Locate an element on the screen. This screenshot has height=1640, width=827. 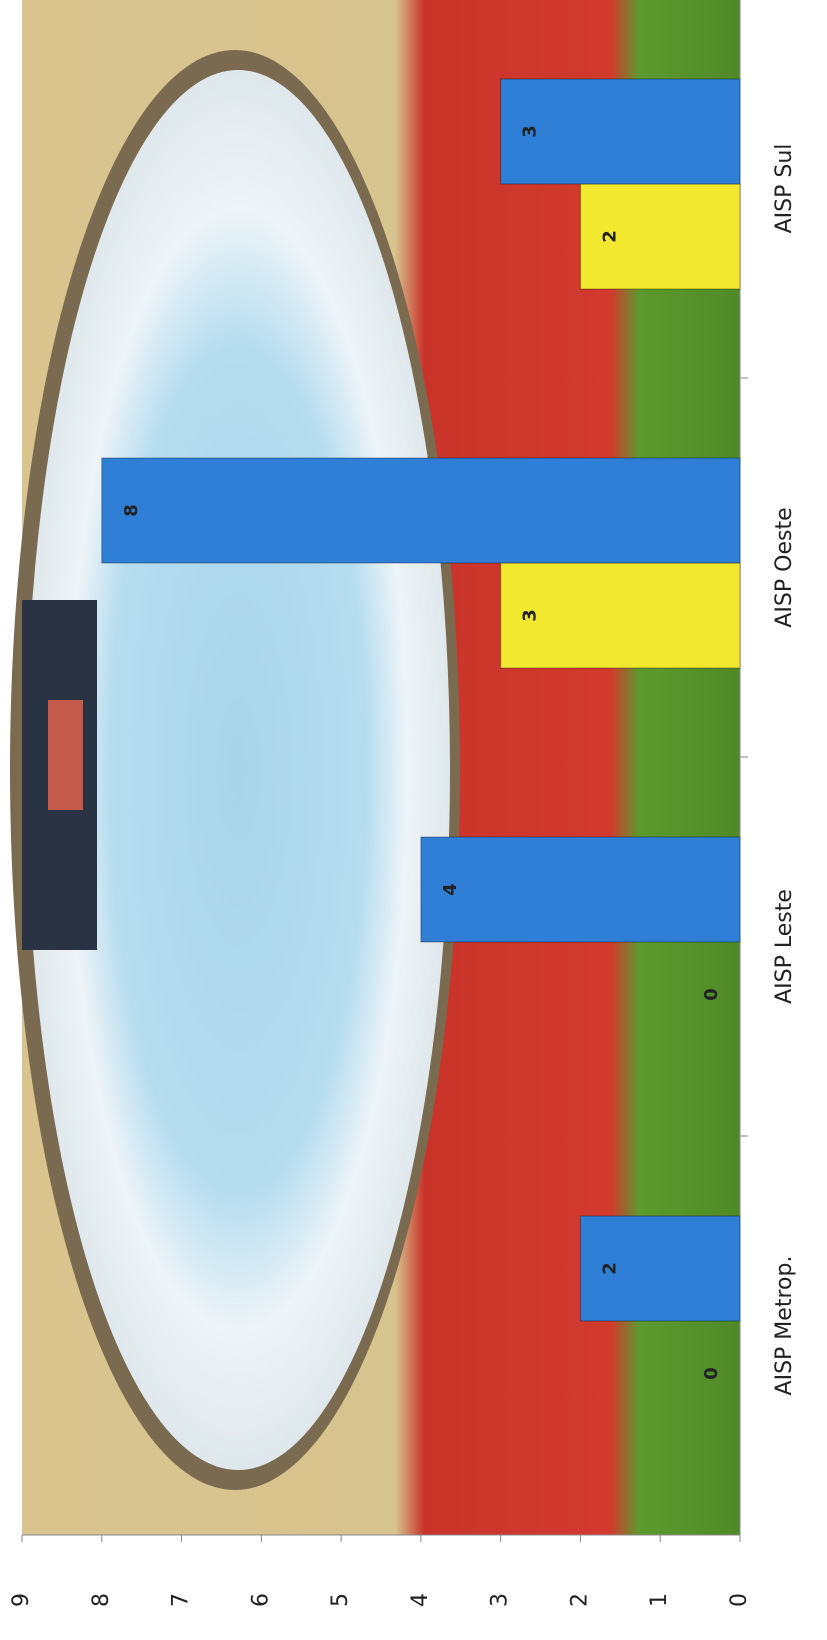
value-label: 4 is located at coordinates (450, 889).